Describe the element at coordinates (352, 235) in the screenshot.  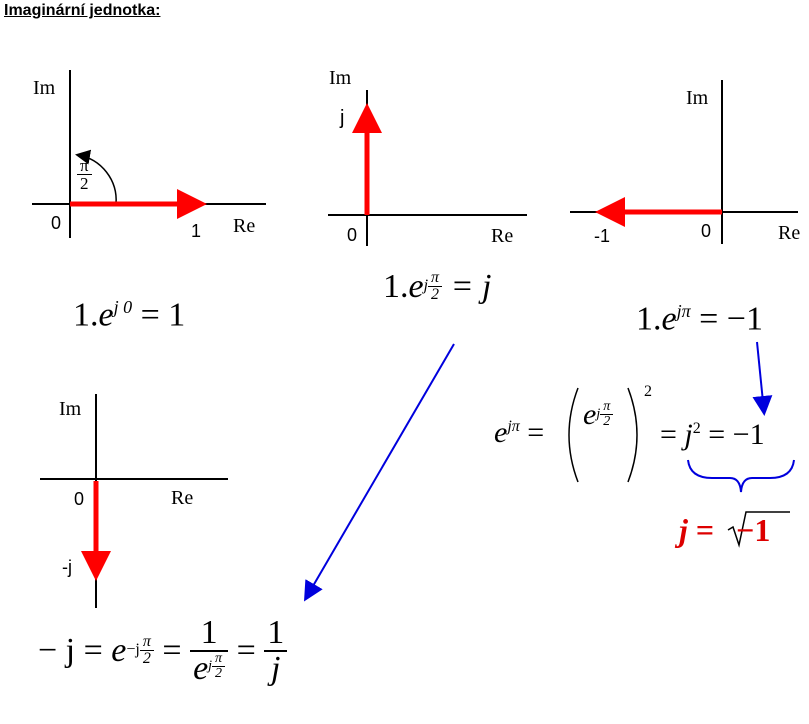
I see `d2-zero-label: 0` at that location.